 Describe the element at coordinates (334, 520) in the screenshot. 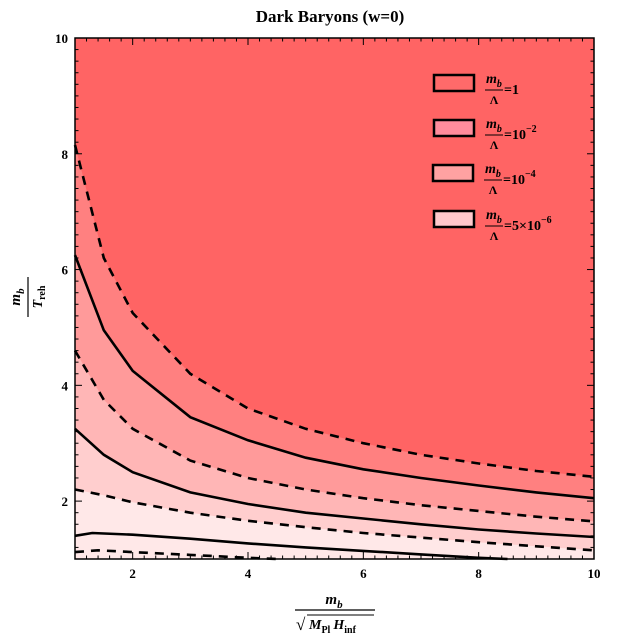

I see `boundary-curve-5-dashed` at that location.